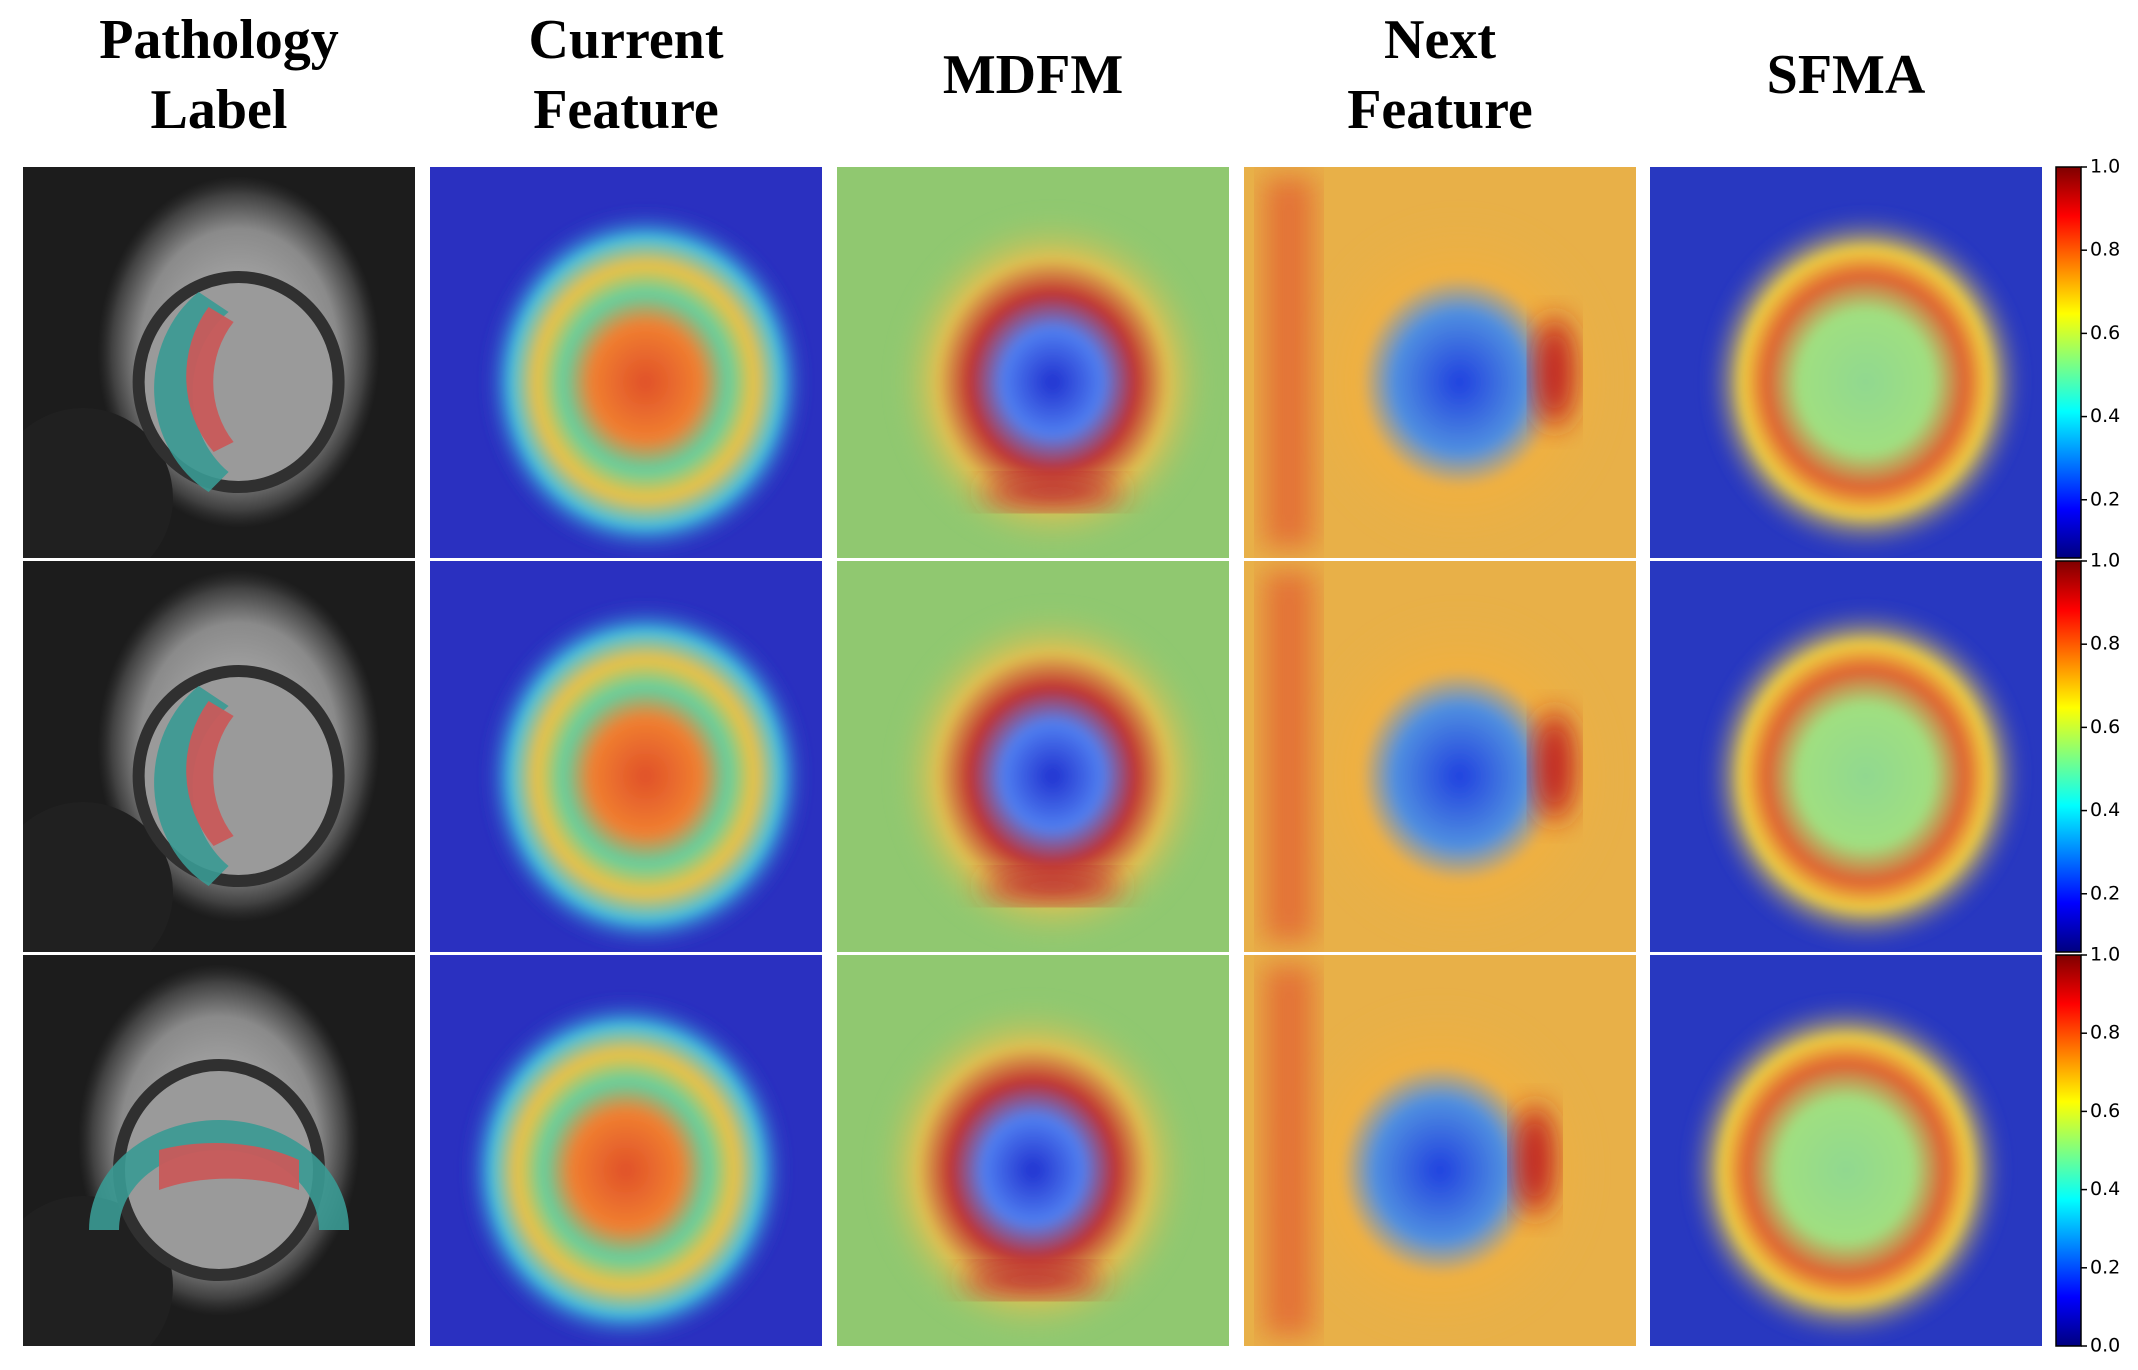 This screenshot has height=1370, width=2138. Describe the element at coordinates (2105, 1346) in the screenshot. I see `colorbar-tick-label: 0.0` at that location.